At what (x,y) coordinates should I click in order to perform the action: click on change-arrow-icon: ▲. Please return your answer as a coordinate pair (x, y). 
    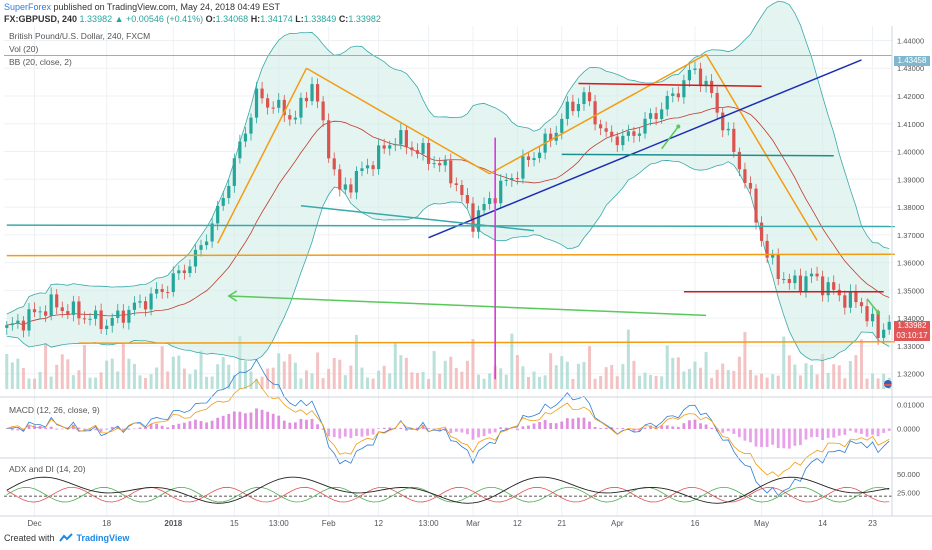
    Looking at the image, I should click on (119, 19).